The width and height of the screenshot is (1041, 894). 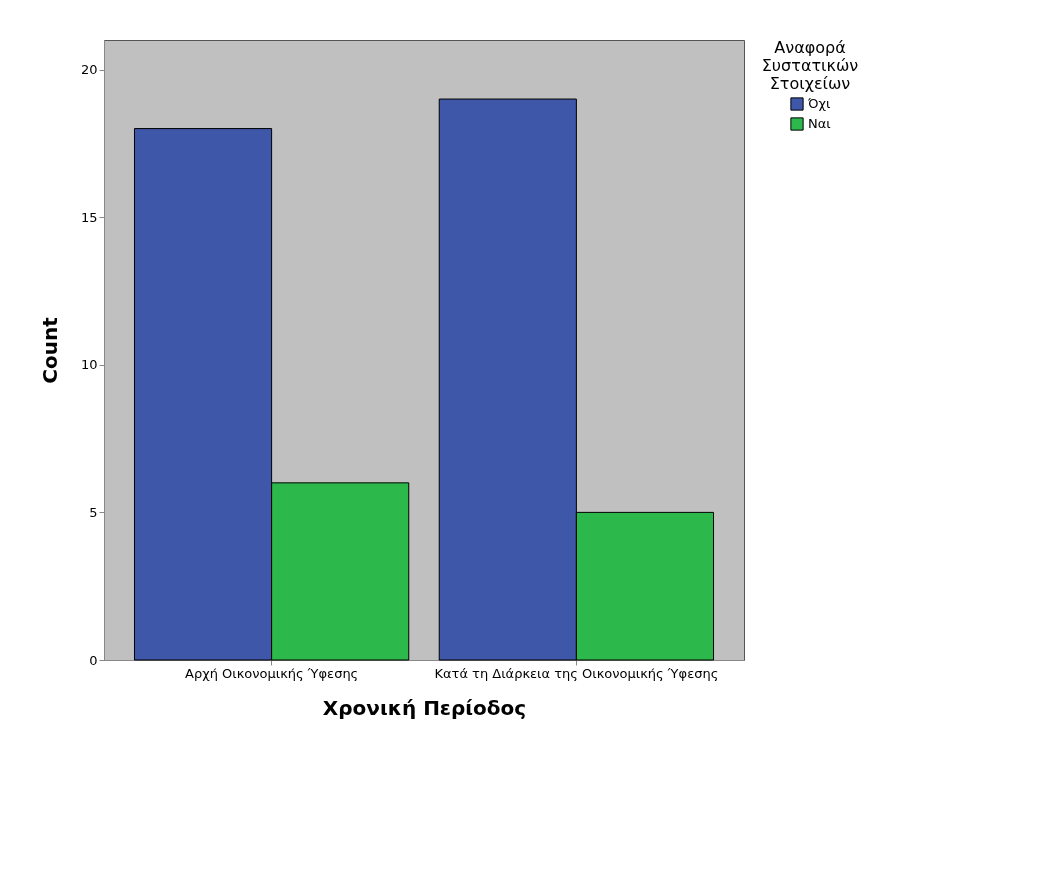 I want to click on y-tick-label: 0, so click(x=93, y=660).